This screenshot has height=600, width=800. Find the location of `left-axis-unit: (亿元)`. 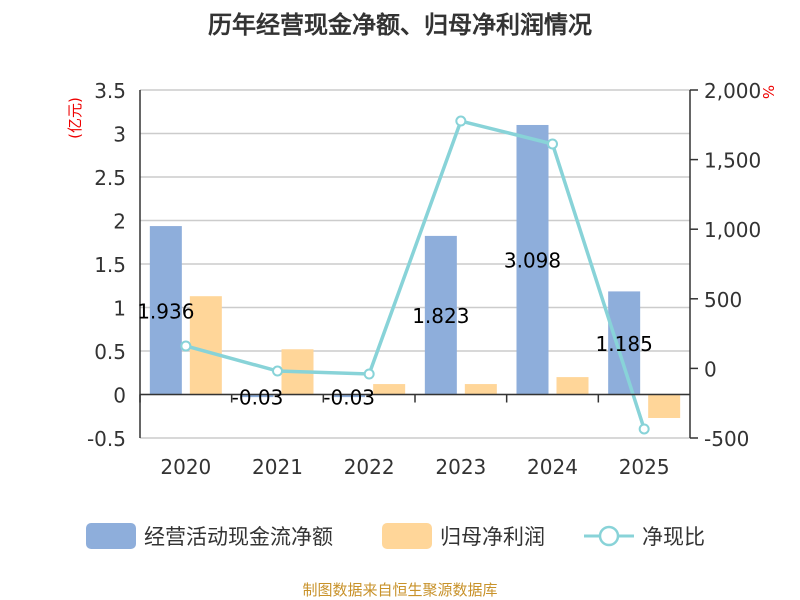

left-axis-unit: (亿元) is located at coordinates (75, 118).